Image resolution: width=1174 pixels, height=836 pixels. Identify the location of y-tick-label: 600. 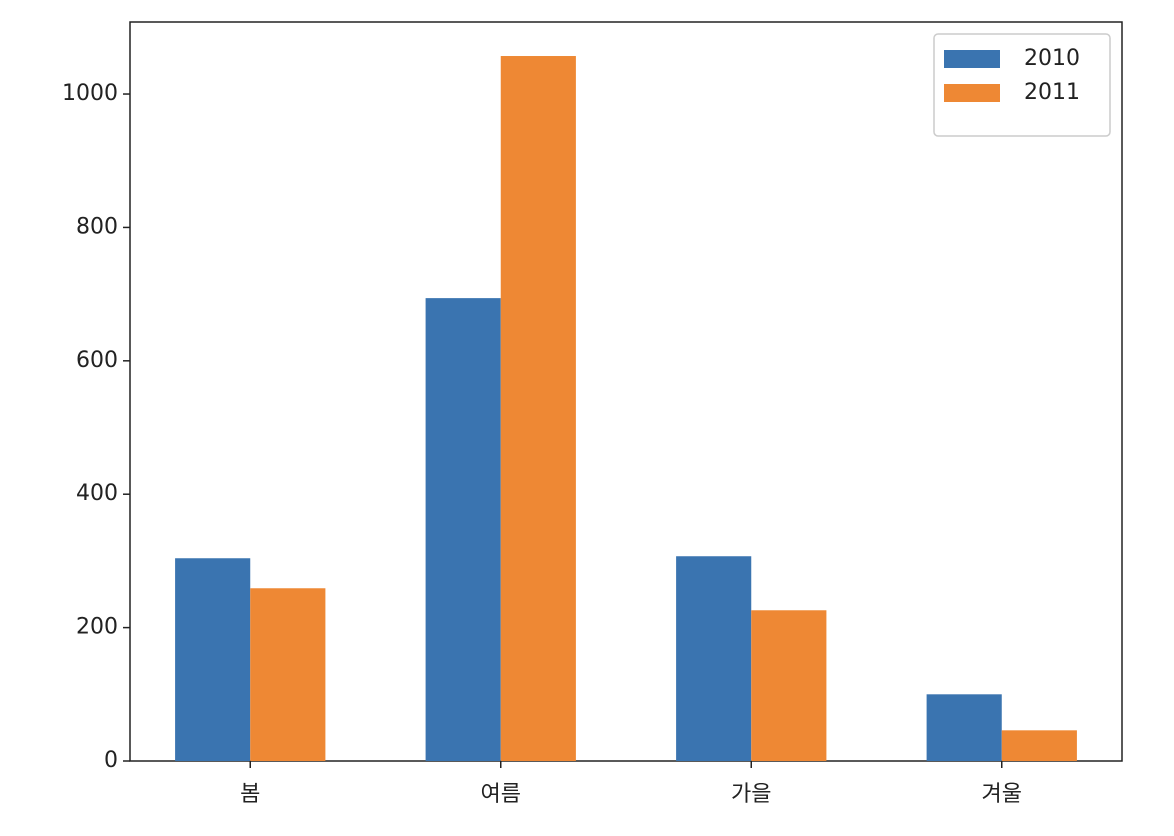
(97, 360).